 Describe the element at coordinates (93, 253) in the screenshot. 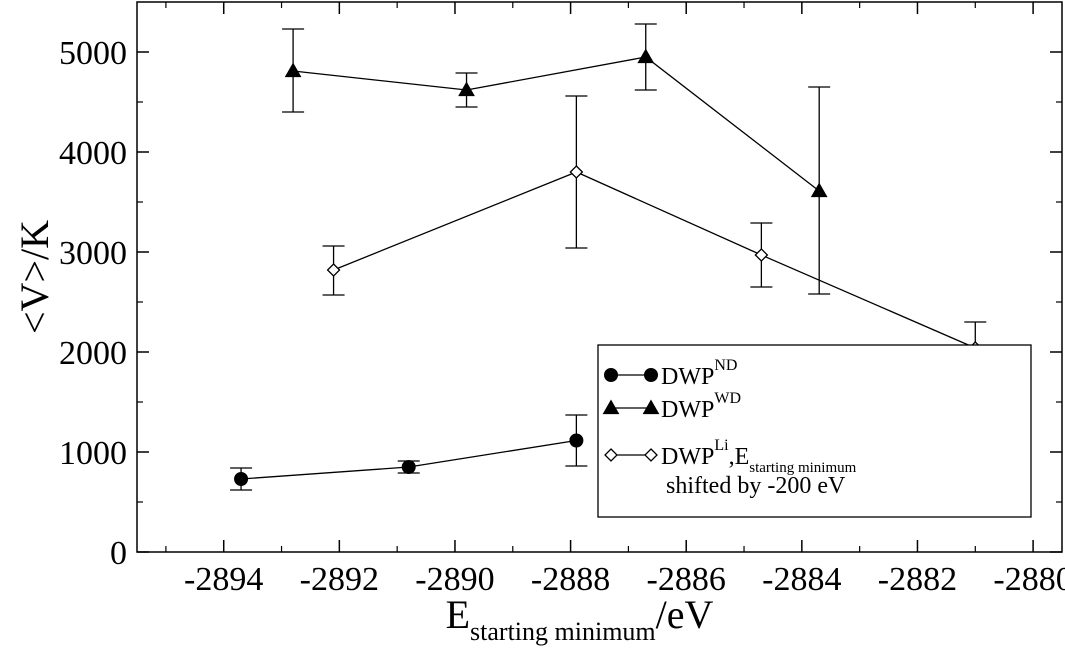

I see `y-tick-label: 3000` at that location.